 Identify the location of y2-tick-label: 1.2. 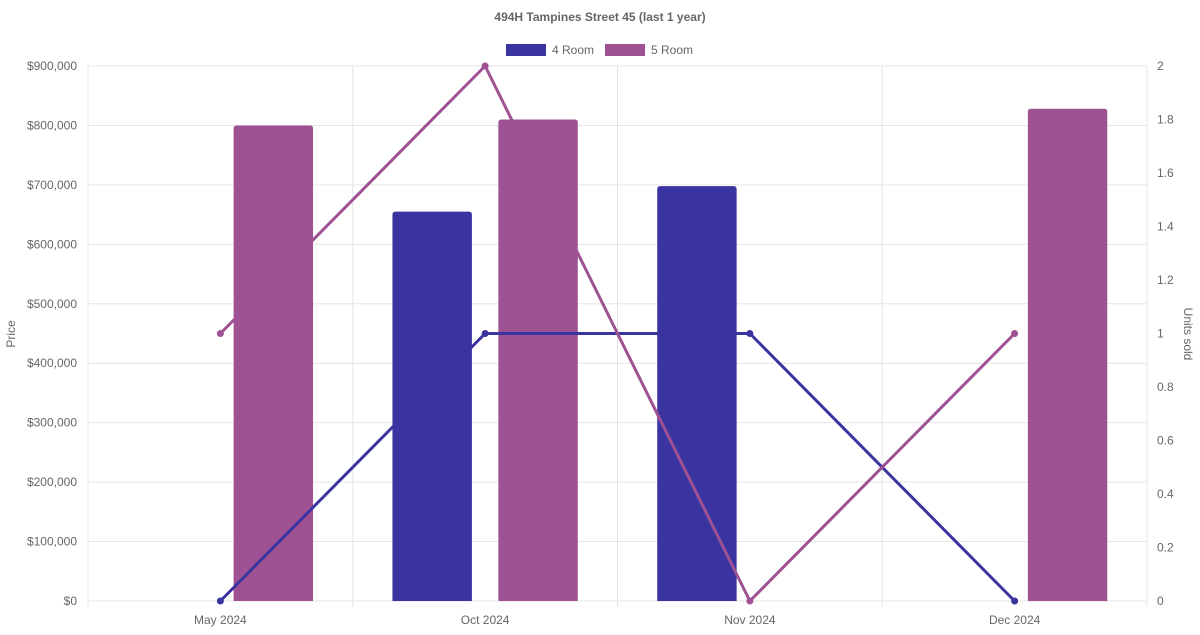
(1165, 280).